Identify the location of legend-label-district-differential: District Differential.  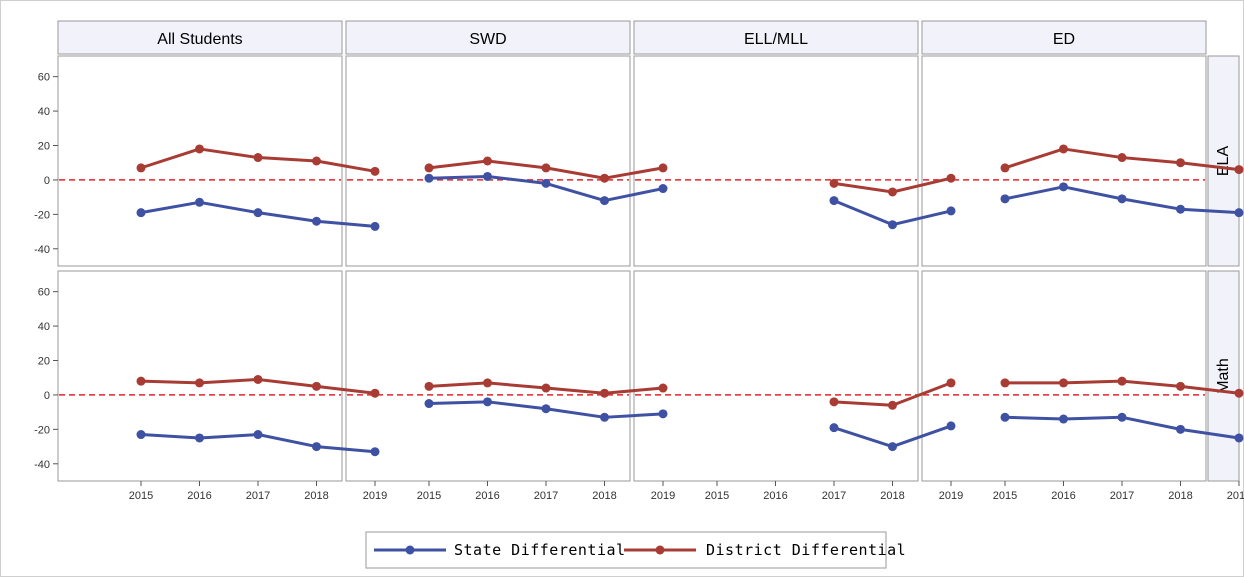
(806, 550).